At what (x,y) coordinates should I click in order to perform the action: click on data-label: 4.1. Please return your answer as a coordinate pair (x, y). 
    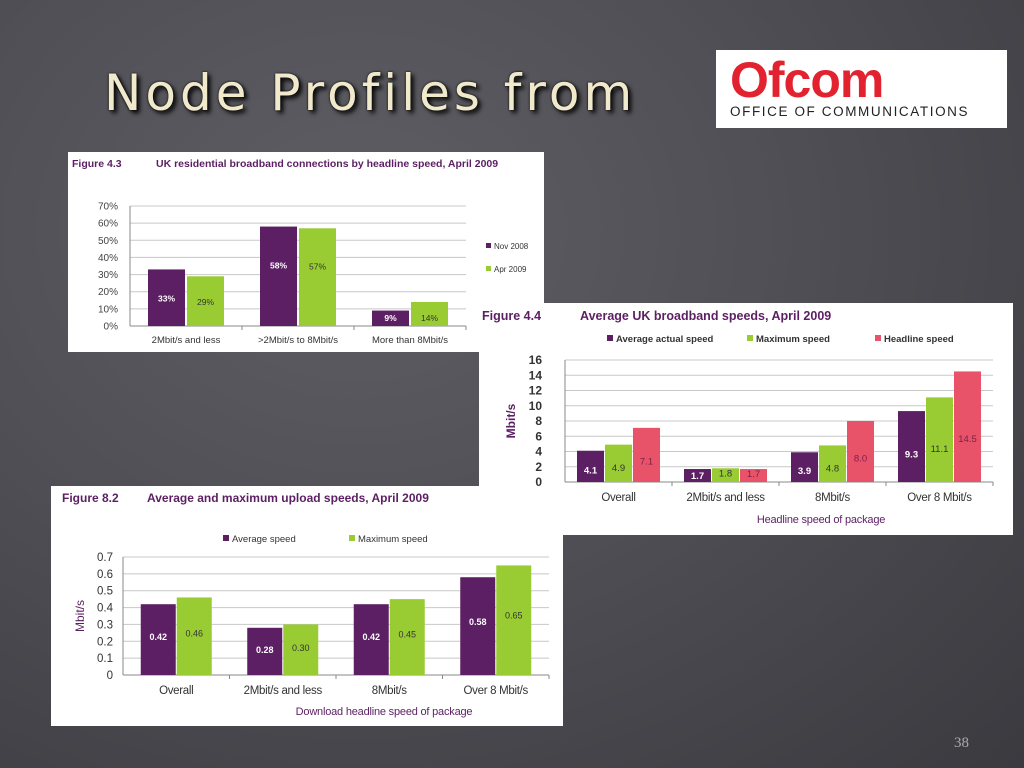
    Looking at the image, I should click on (591, 470).